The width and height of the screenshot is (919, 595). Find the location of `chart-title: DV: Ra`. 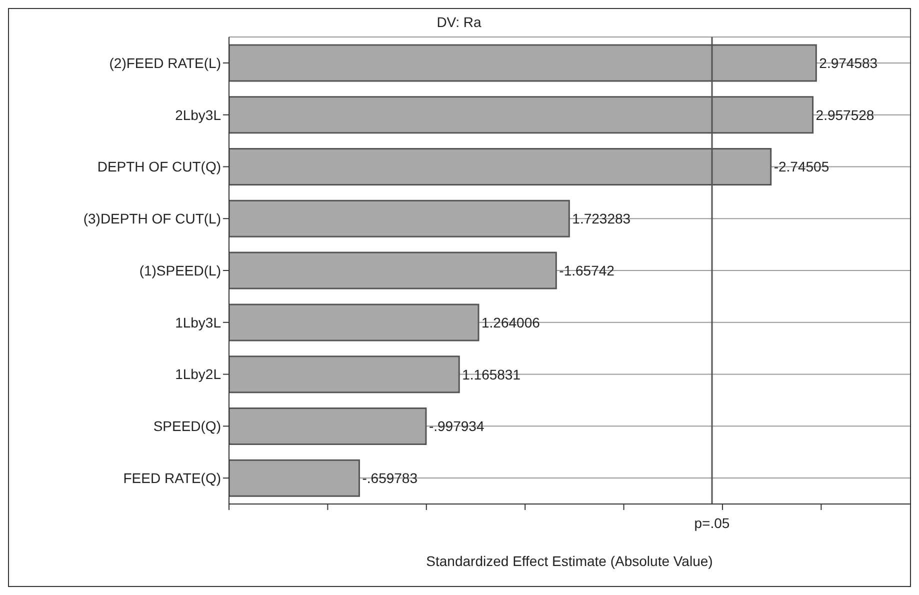

chart-title: DV: Ra is located at coordinates (459, 22).